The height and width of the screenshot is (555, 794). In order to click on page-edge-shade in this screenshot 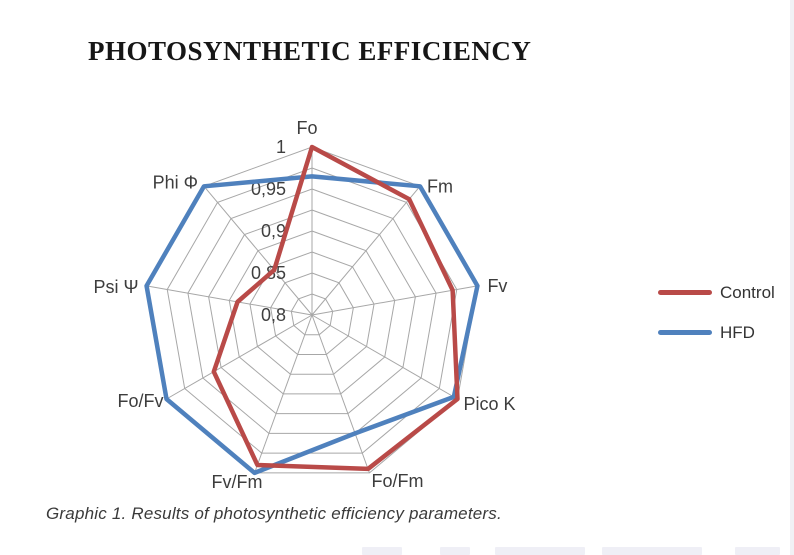, I will do `click(792, 277)`.